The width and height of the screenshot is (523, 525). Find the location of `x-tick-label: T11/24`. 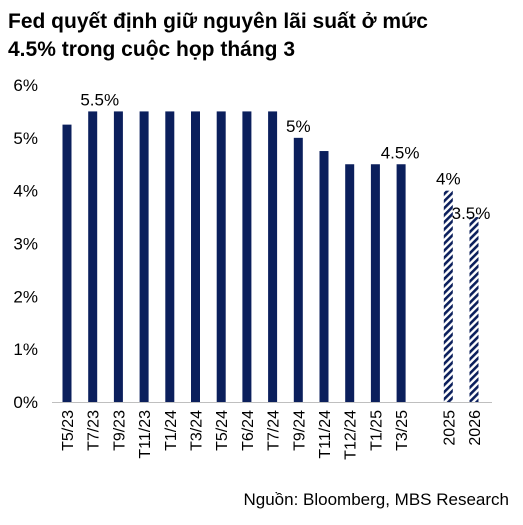

x-tick-label: T11/24 is located at coordinates (325, 434).